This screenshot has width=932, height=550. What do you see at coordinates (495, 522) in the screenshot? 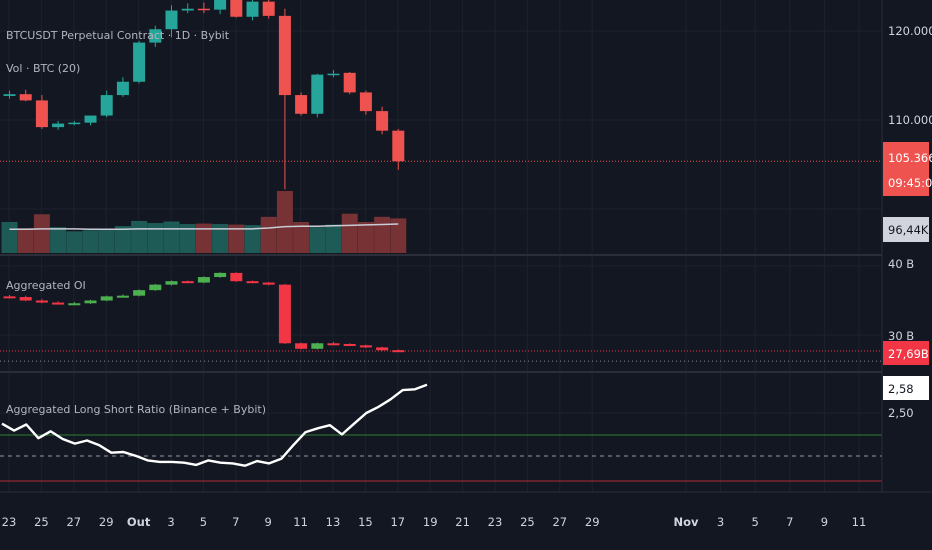
I see `time-axis-label: 23` at bounding box center [495, 522].